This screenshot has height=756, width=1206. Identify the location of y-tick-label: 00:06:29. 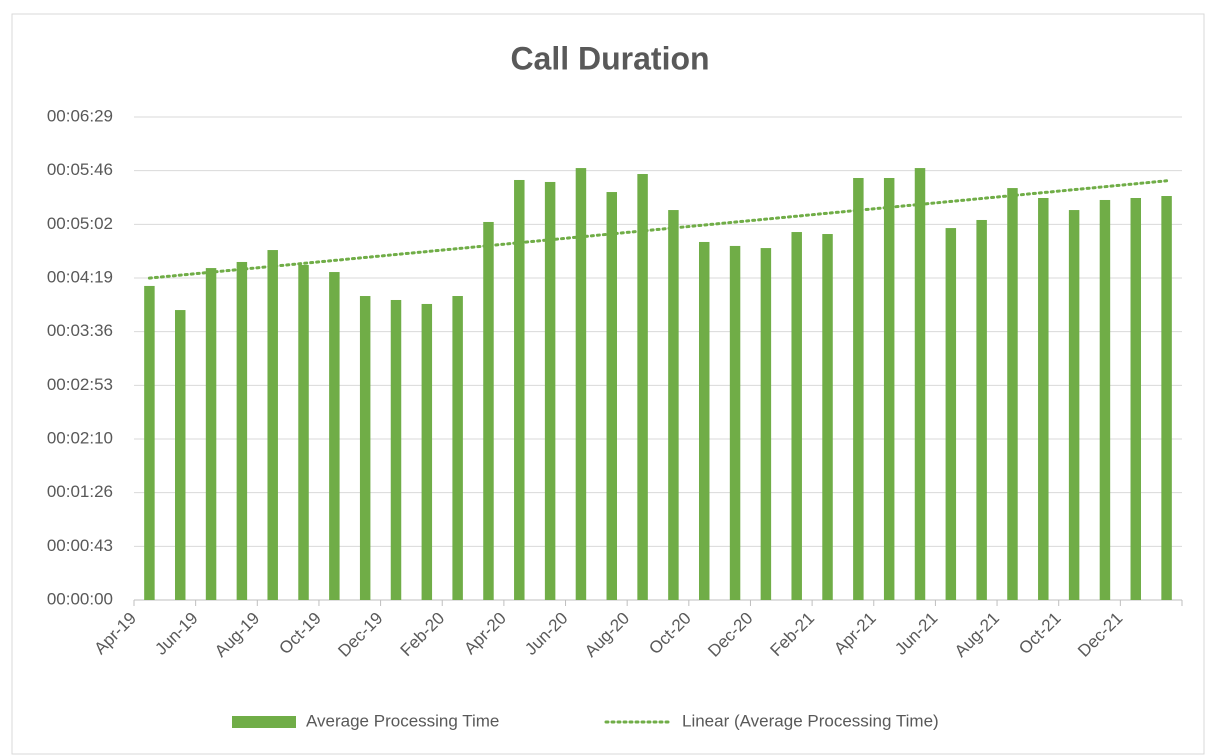
(80, 115).